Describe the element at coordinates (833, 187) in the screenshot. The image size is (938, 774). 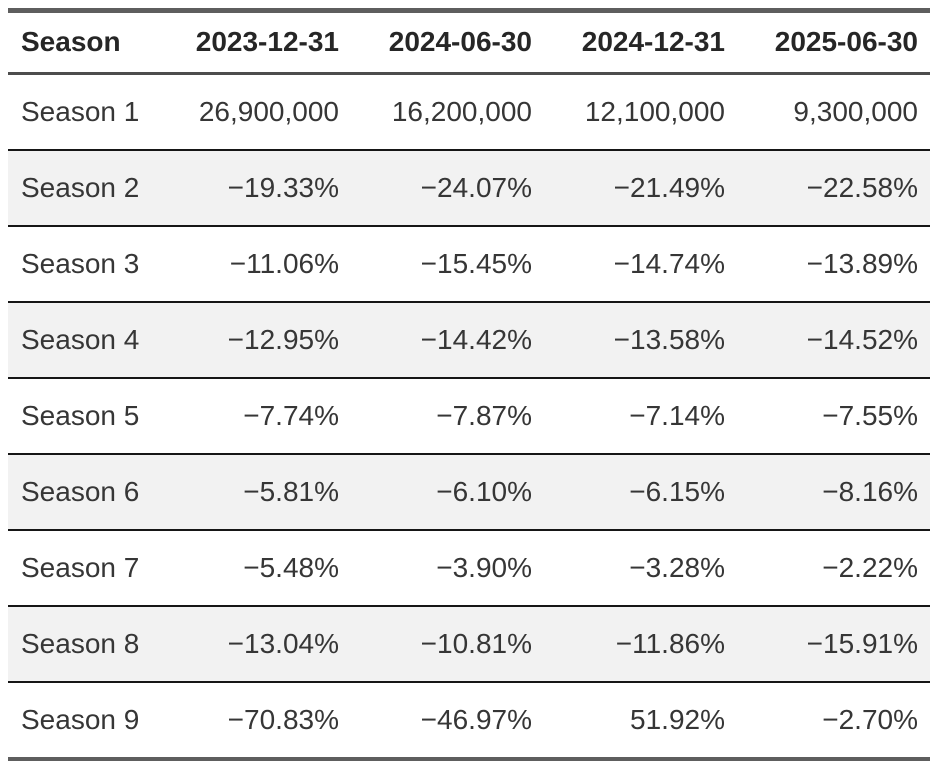
I see `value-cell: −22.58%` at that location.